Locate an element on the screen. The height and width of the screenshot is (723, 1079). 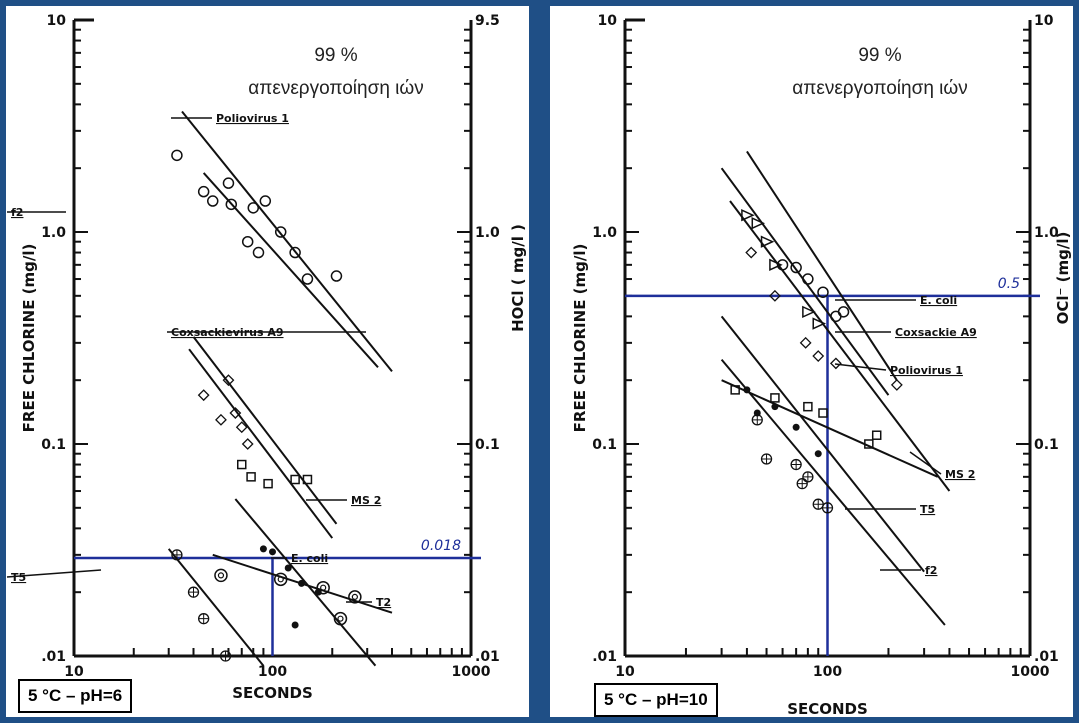
x-tick-label: 1000 is located at coordinates (471, 672).